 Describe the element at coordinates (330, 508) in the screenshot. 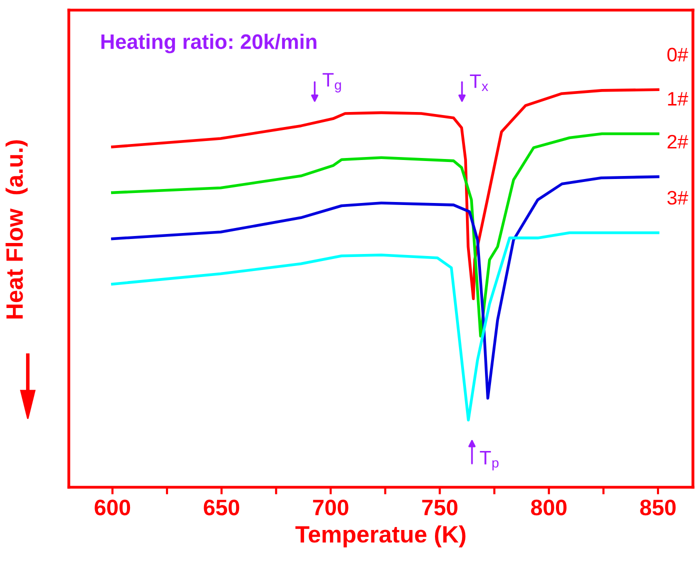

I see `x-tick-label: 700` at that location.